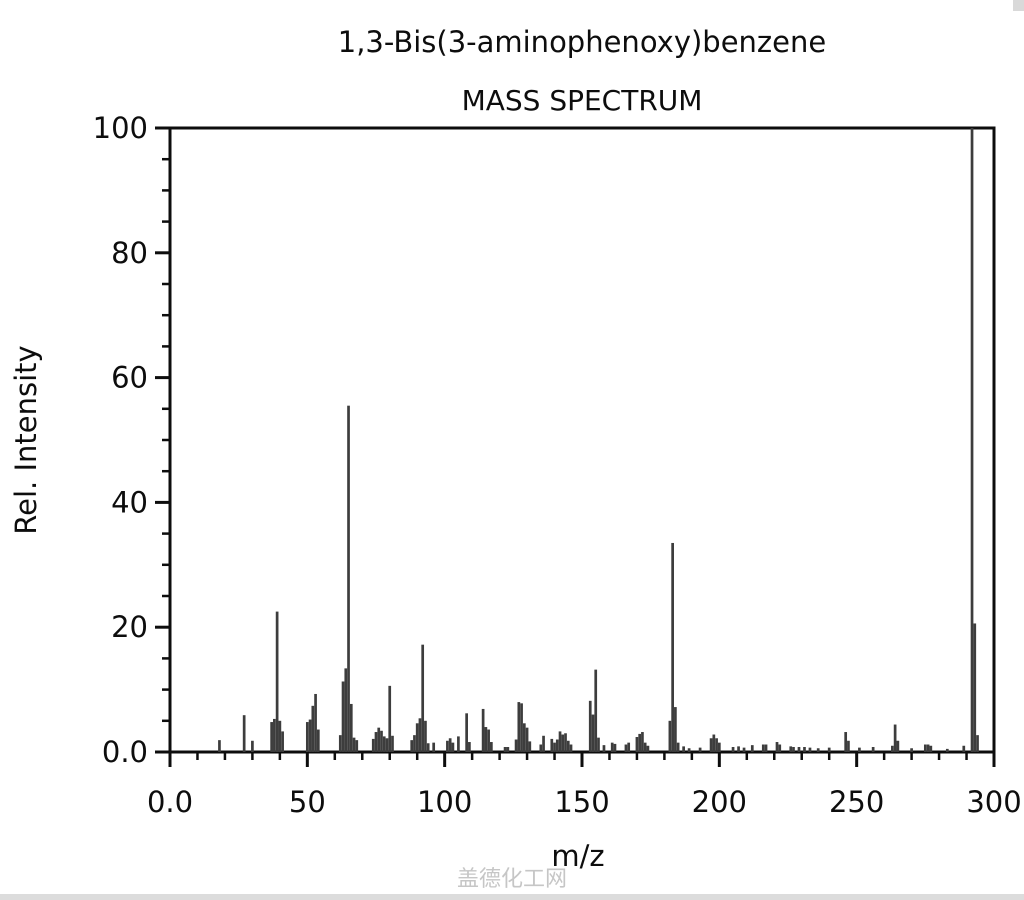 The height and width of the screenshot is (900, 1024). What do you see at coordinates (856, 802) in the screenshot?
I see `x-tick-label: 250` at bounding box center [856, 802].